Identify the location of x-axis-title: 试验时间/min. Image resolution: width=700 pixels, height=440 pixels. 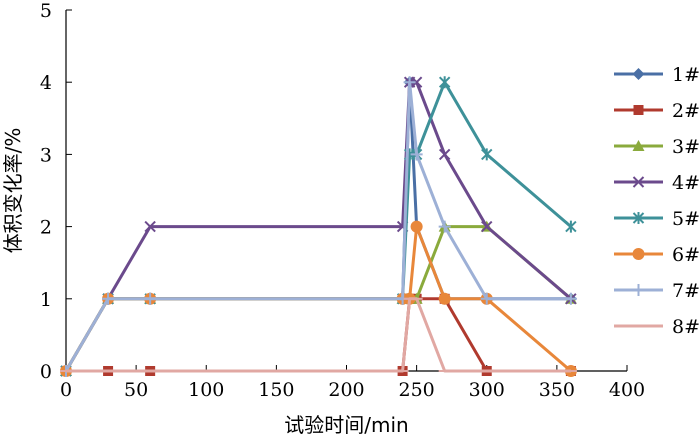
(346, 425).